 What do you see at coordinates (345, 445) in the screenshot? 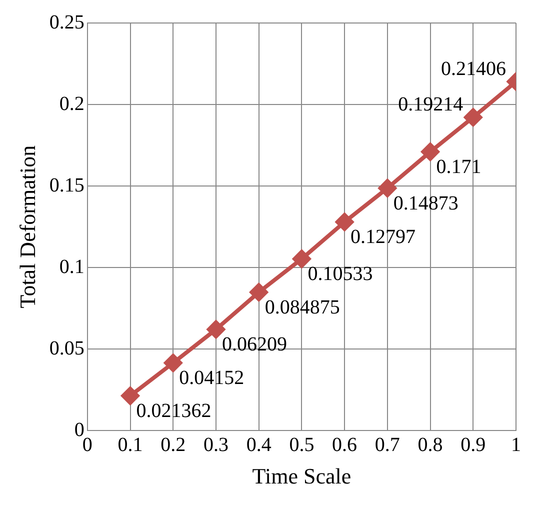
I see `x-tick-label: 0.6` at bounding box center [345, 445].